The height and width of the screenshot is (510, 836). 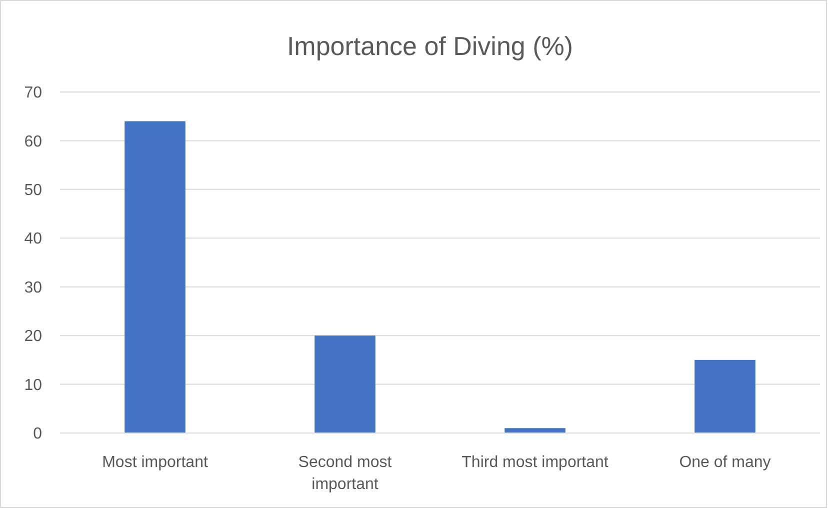 What do you see at coordinates (345, 473) in the screenshot?
I see `x-tick-label: Second most important` at bounding box center [345, 473].